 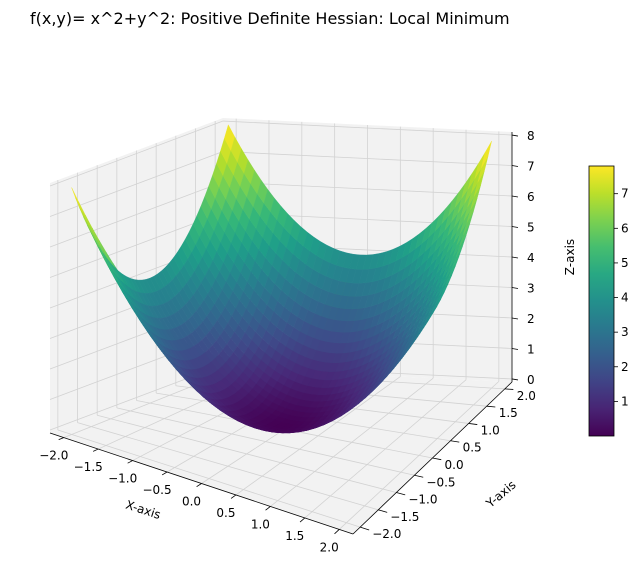 What do you see at coordinates (329, 547) in the screenshot?
I see `x-tick-label: 2.0` at bounding box center [329, 547].